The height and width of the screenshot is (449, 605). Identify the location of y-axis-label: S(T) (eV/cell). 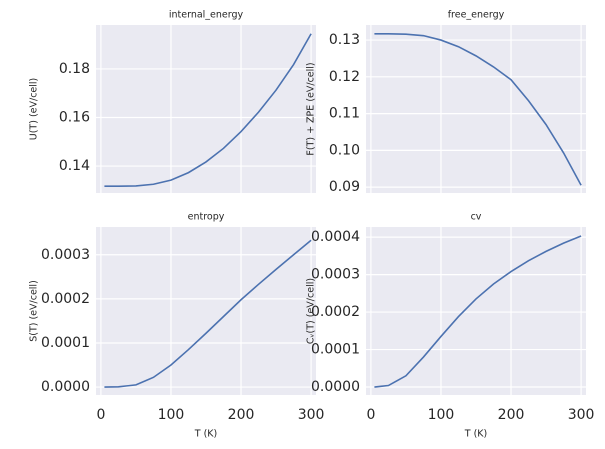
(34, 311).